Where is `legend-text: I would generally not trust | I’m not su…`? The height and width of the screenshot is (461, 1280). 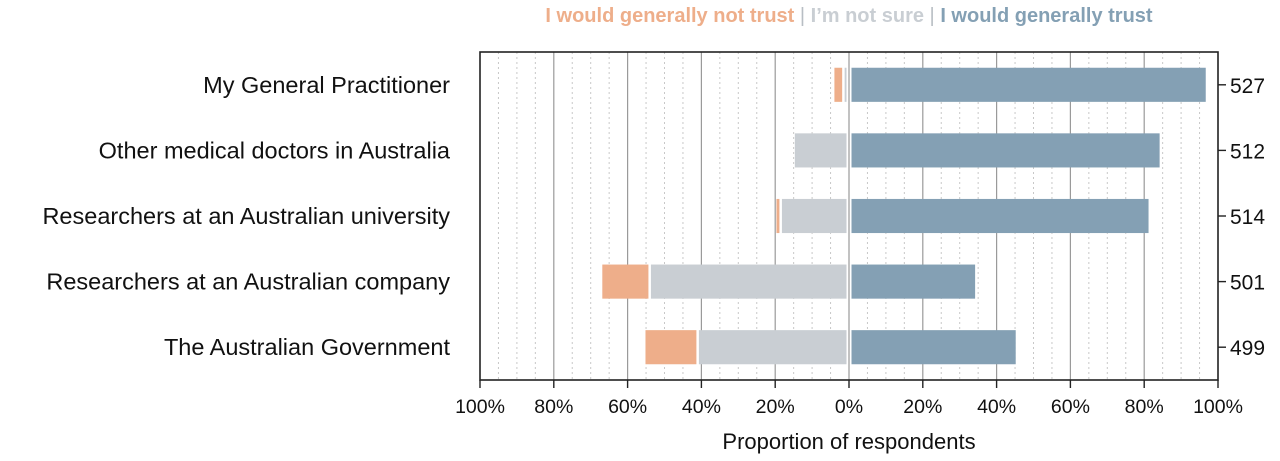
legend-text: I would generally not trust | I’m not su… is located at coordinates (848, 16).